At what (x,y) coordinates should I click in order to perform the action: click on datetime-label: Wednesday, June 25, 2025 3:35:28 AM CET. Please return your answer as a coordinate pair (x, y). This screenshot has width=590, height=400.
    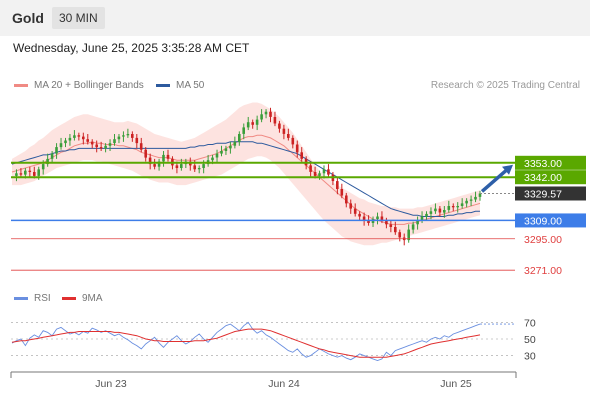
    Looking at the image, I should click on (131, 48).